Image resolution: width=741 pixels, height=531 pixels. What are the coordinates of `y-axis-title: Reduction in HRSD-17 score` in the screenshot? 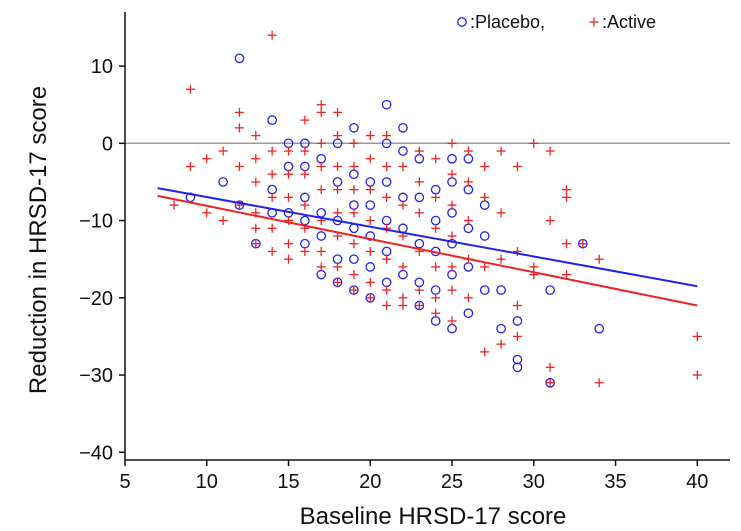 It's located at (38, 240).